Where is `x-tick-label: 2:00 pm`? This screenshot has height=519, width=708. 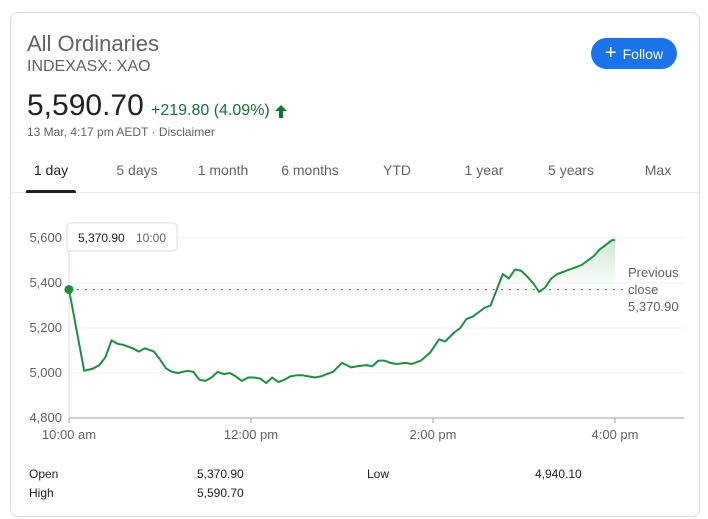 x-tick-label: 2:00 pm is located at coordinates (433, 434).